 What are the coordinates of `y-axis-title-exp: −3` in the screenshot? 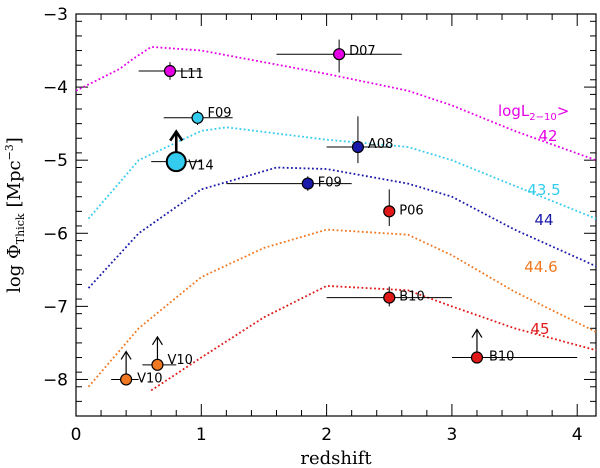 It's located at (9, 152).